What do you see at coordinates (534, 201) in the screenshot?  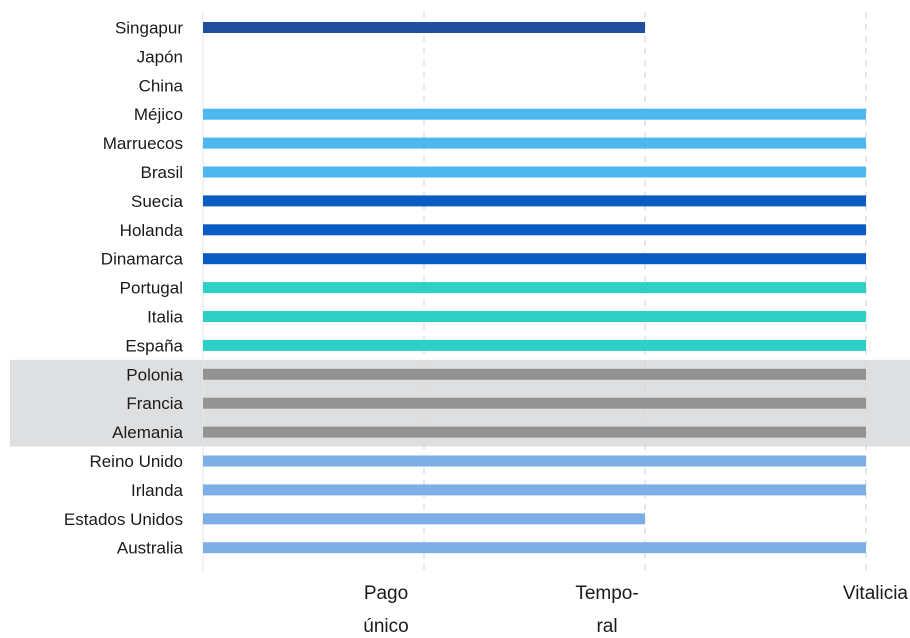 I see `bar-suecia` at bounding box center [534, 201].